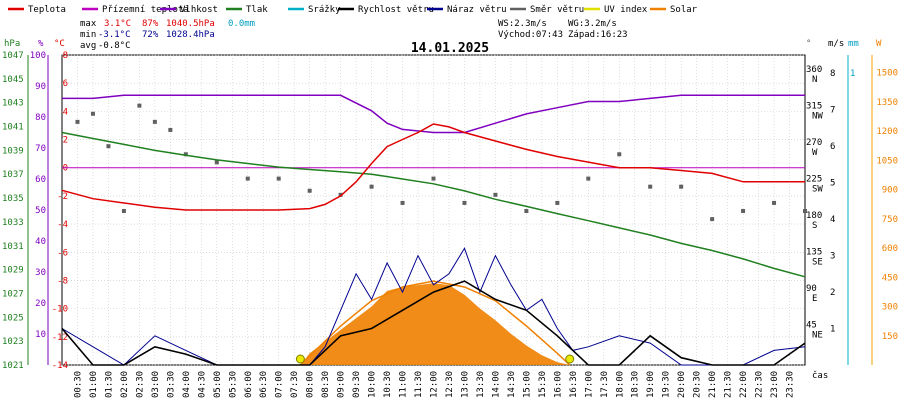  What do you see at coordinates (88, 24) in the screenshot?
I see `stat-label: max` at bounding box center [88, 24].